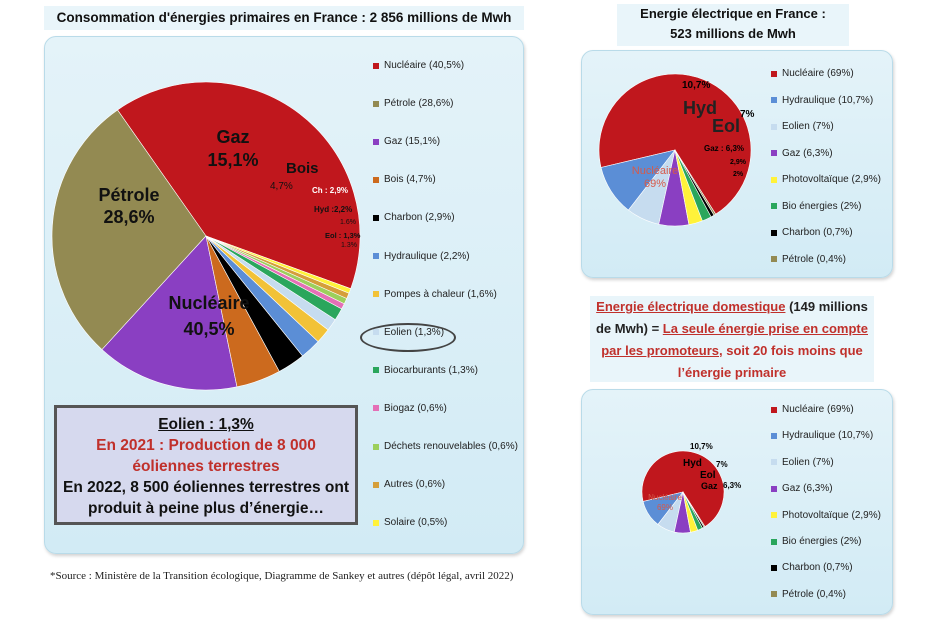  What do you see at coordinates (747, 114) in the screenshot?
I see `elec-label-eol-pct: 7%` at bounding box center [747, 114].